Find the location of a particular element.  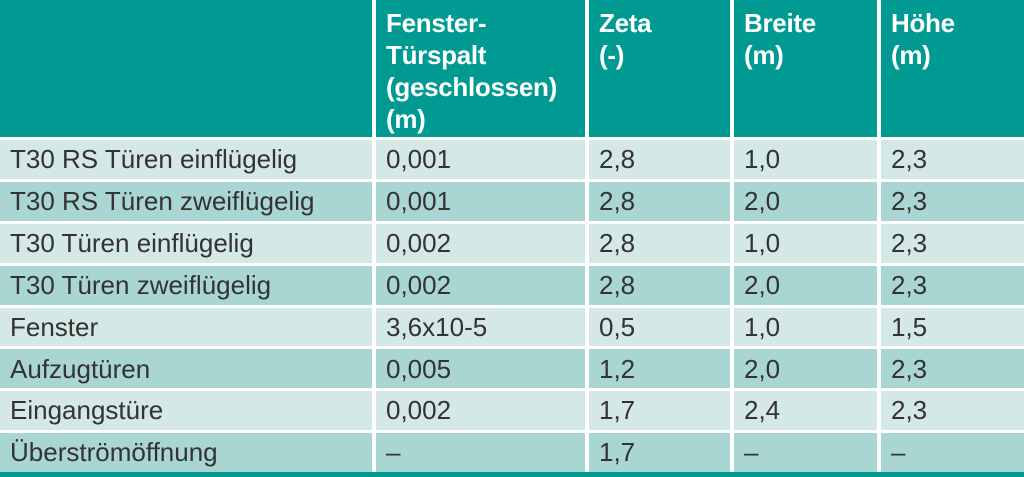

cell-breite: – is located at coordinates (805, 452).